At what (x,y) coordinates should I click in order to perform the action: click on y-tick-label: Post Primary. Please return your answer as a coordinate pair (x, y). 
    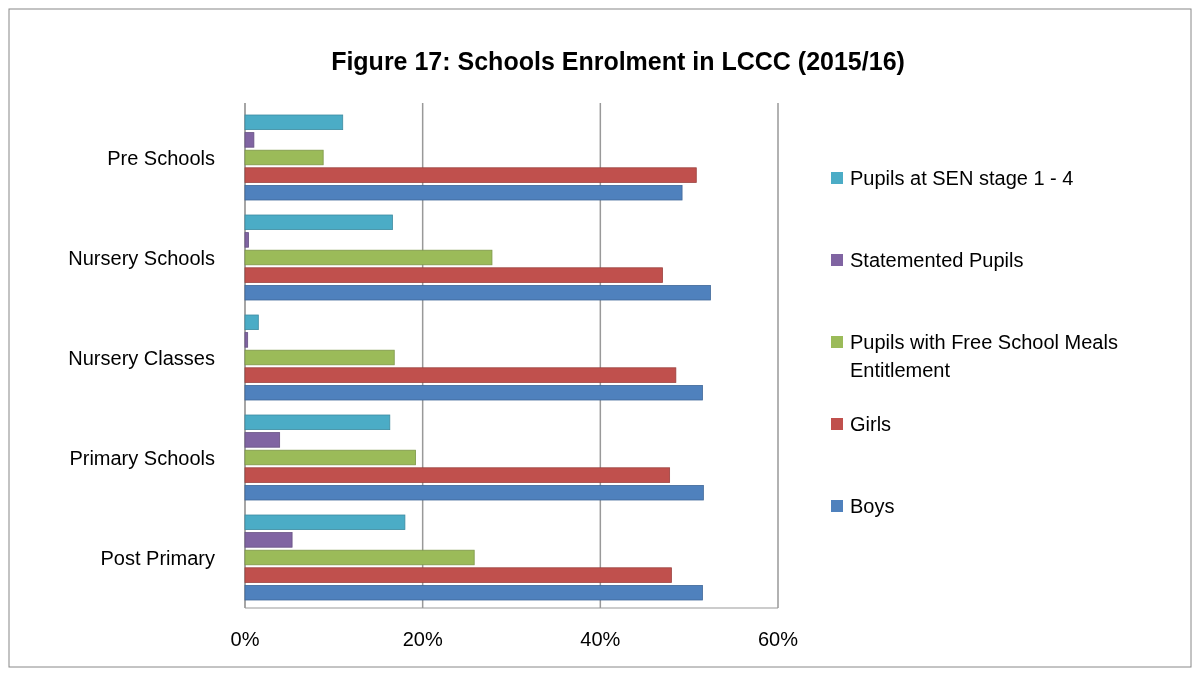
    Looking at the image, I should click on (157, 558).